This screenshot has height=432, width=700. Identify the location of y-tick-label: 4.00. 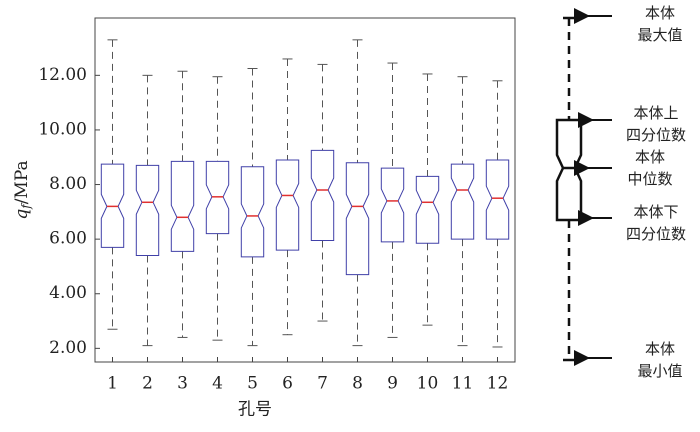
(68, 293).